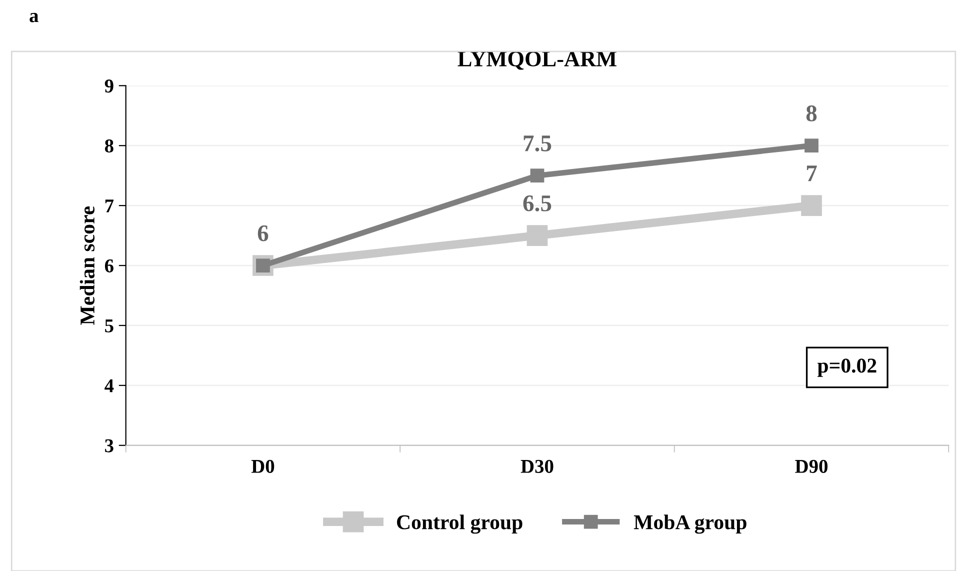 The image size is (968, 571). What do you see at coordinates (459, 524) in the screenshot?
I see `legend-label: Control group` at bounding box center [459, 524].